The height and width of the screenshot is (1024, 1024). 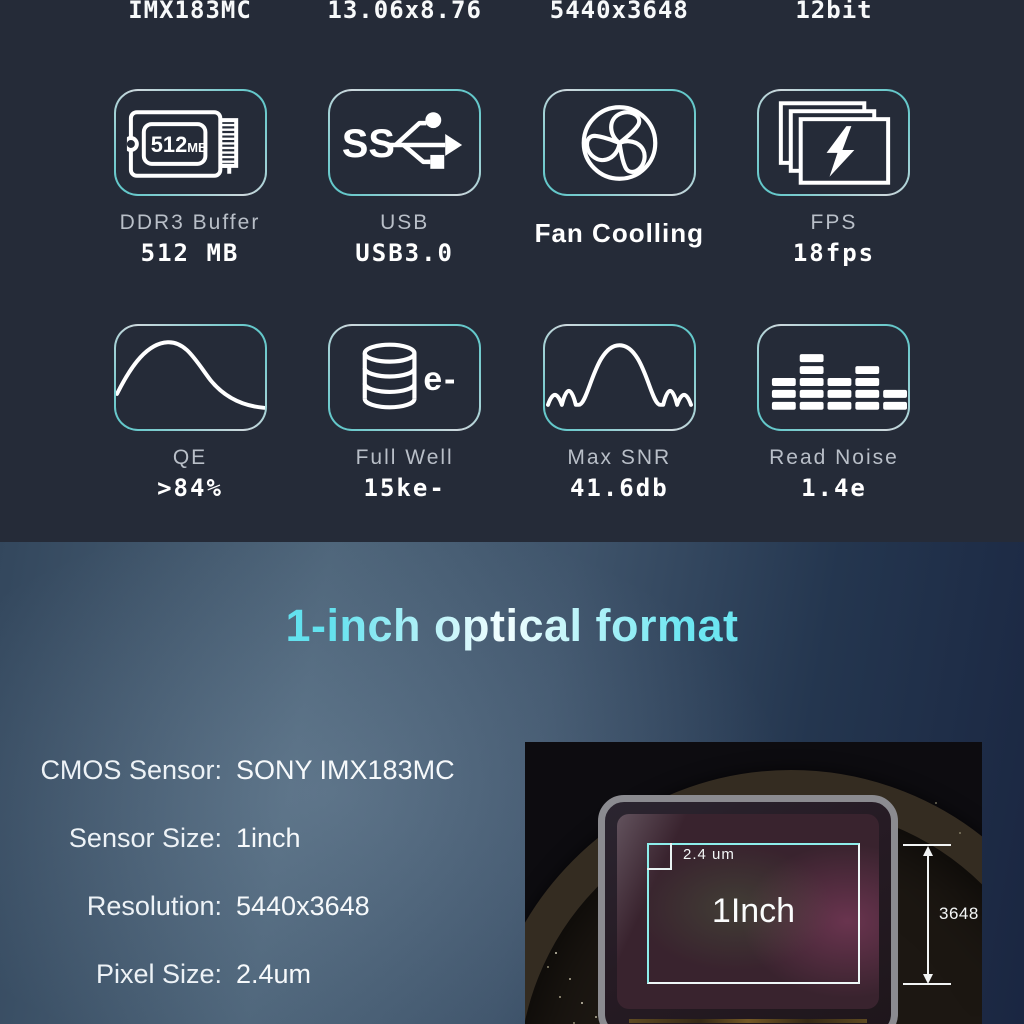 What do you see at coordinates (753, 911) in the screenshot?
I see `sensor-area-label: 1Inch` at bounding box center [753, 911].